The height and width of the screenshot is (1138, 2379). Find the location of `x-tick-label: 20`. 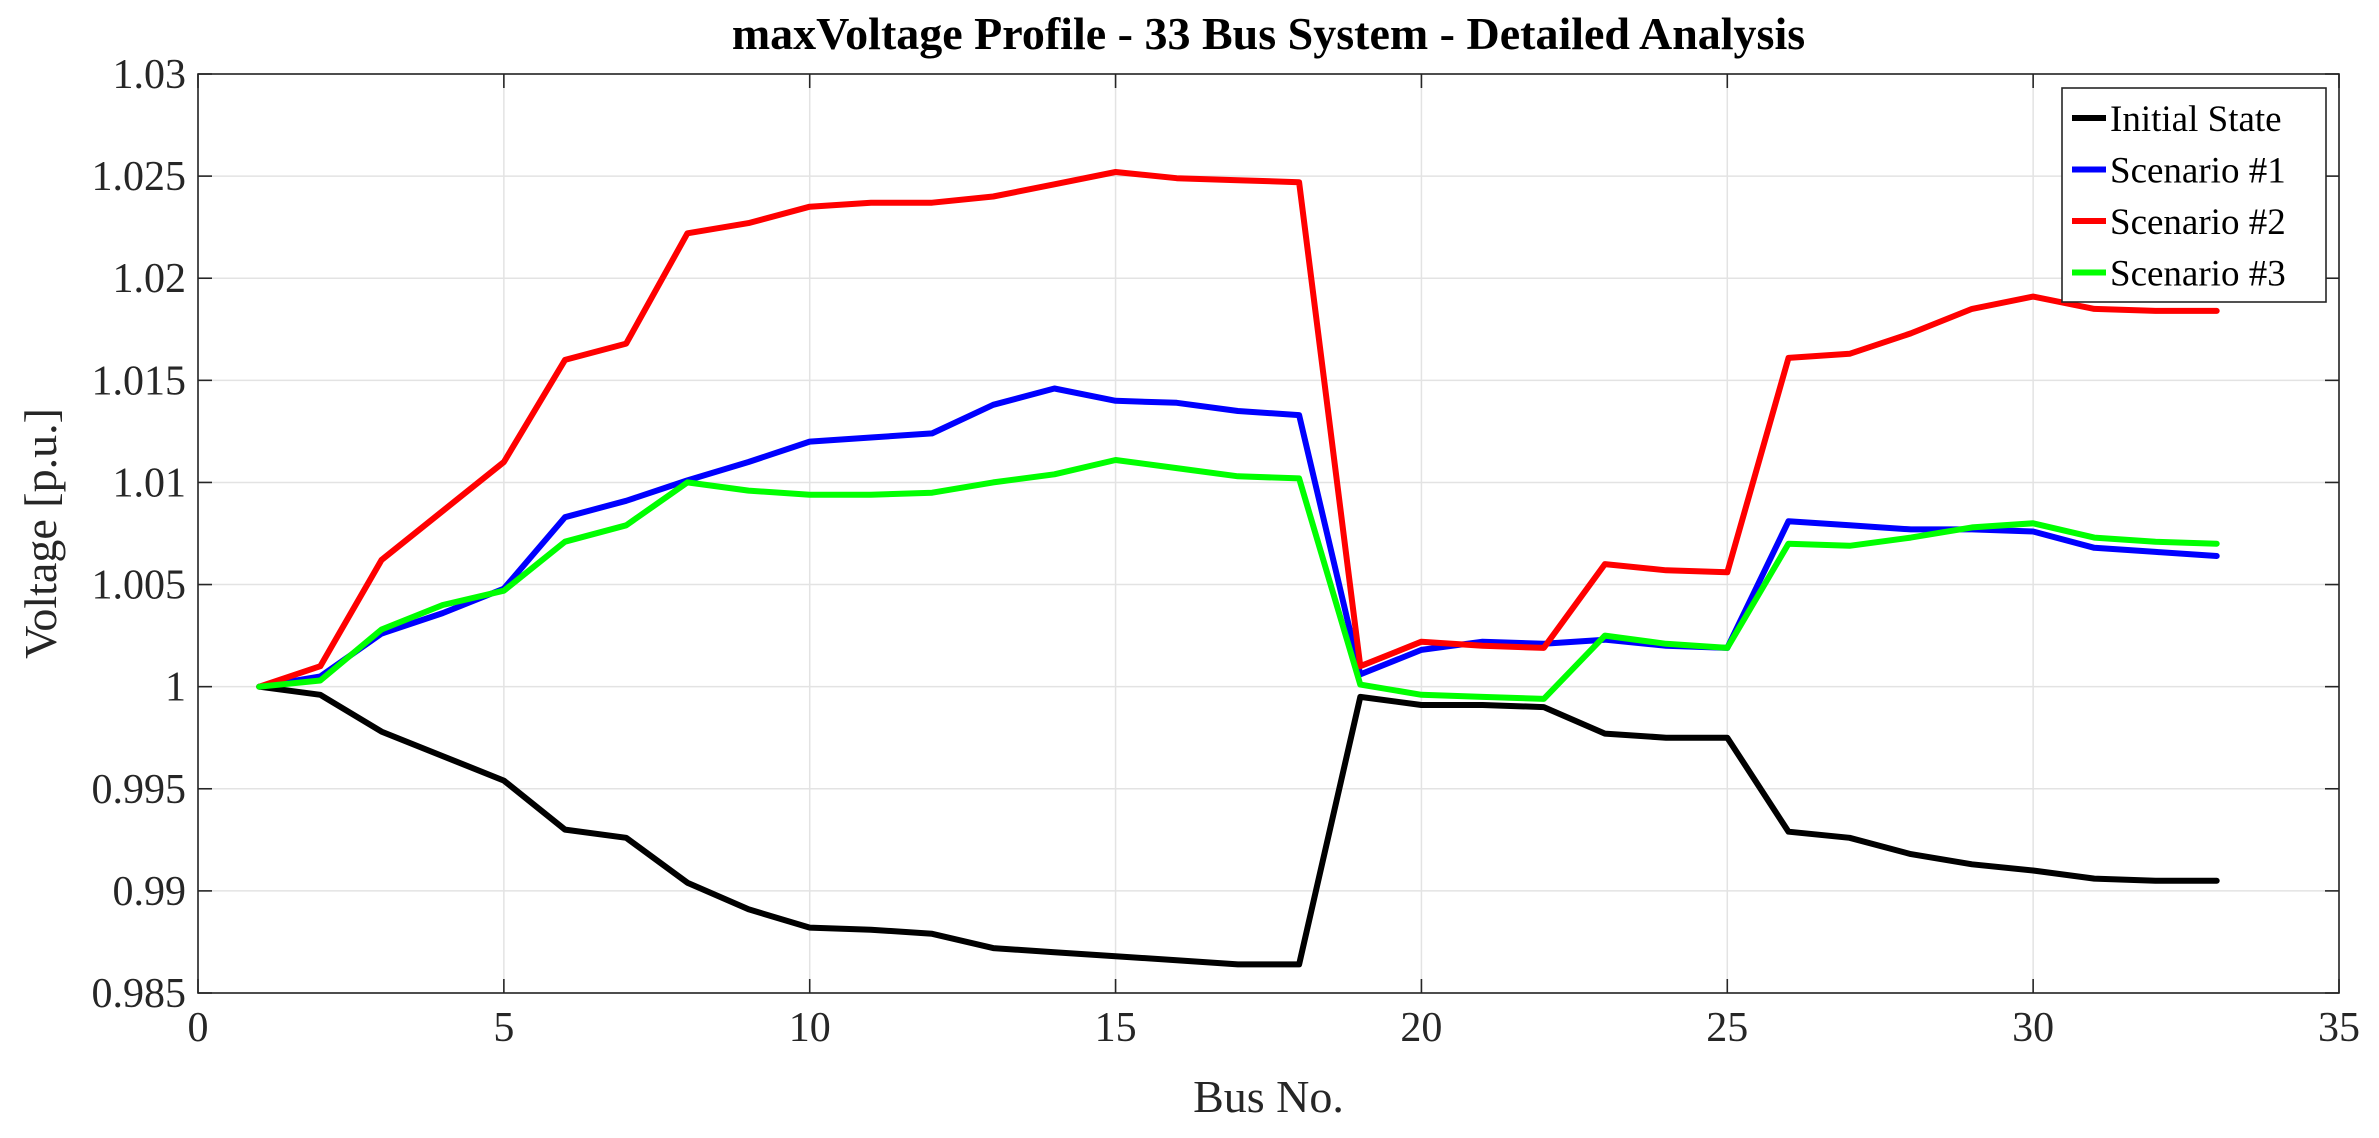

x-tick-label: 20 is located at coordinates (1421, 1028).